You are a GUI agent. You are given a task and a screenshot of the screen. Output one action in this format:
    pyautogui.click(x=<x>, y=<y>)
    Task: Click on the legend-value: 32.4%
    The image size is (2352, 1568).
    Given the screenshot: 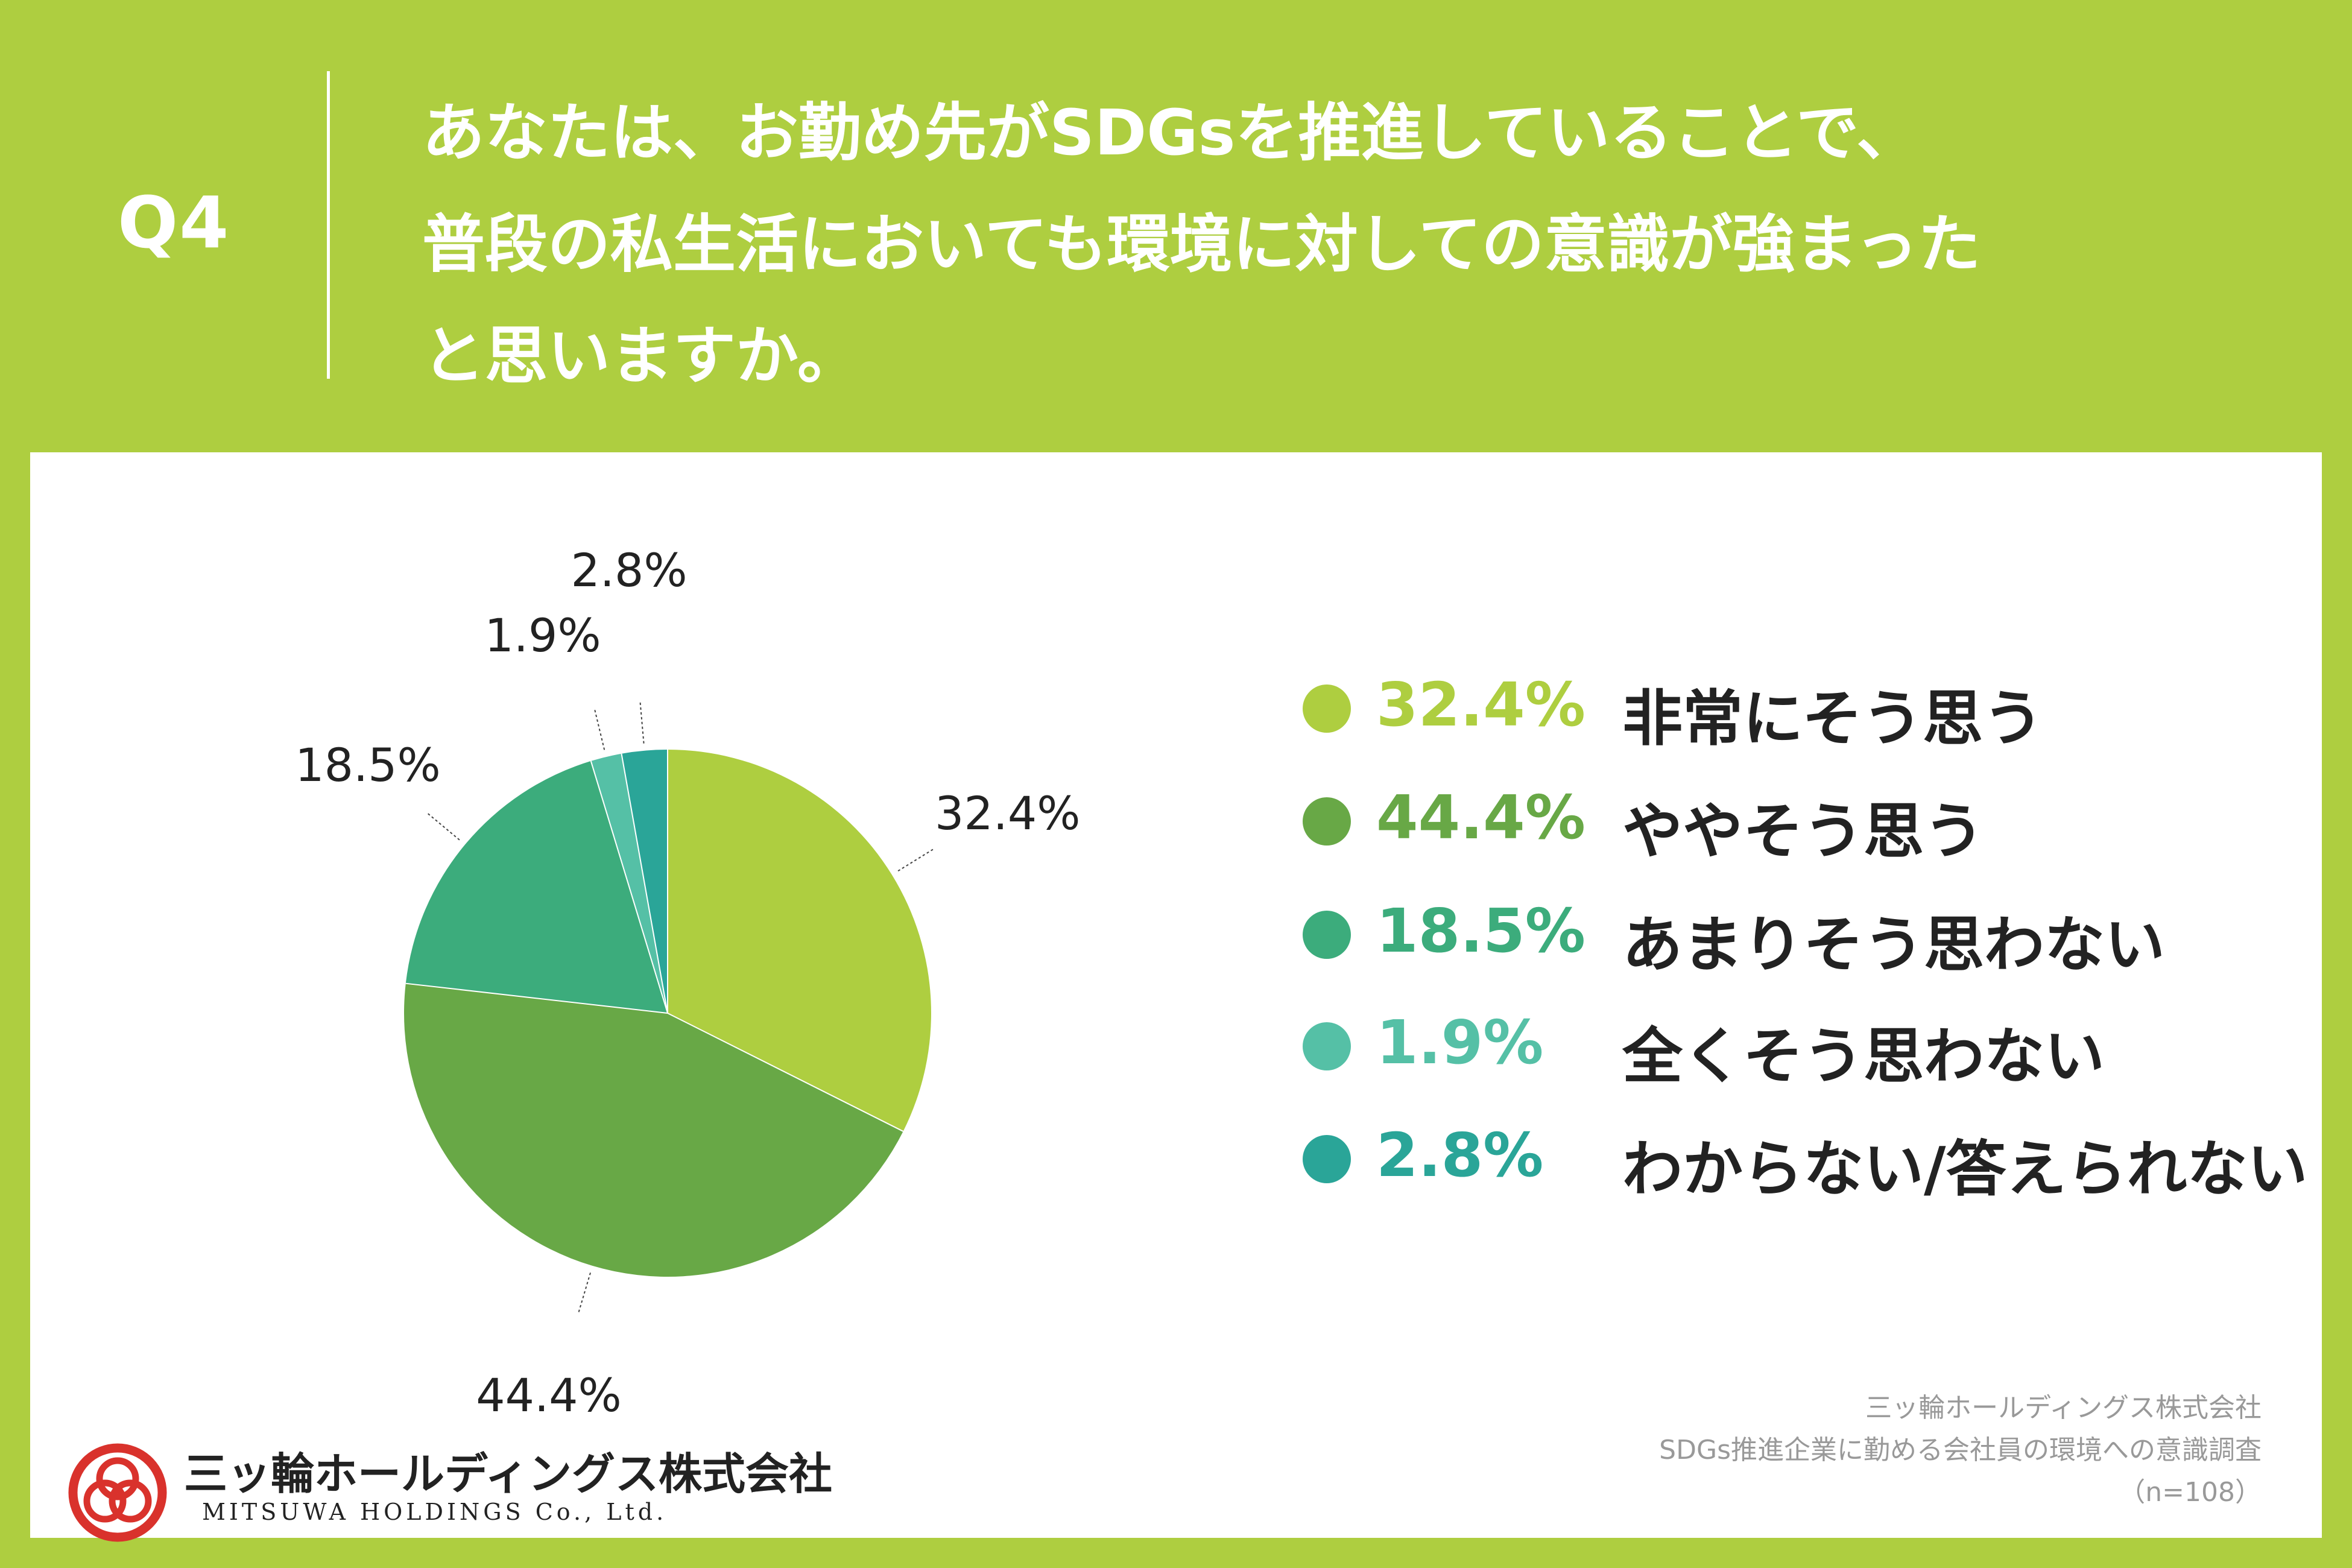 What is the action you would take?
    pyautogui.click(x=1480, y=704)
    